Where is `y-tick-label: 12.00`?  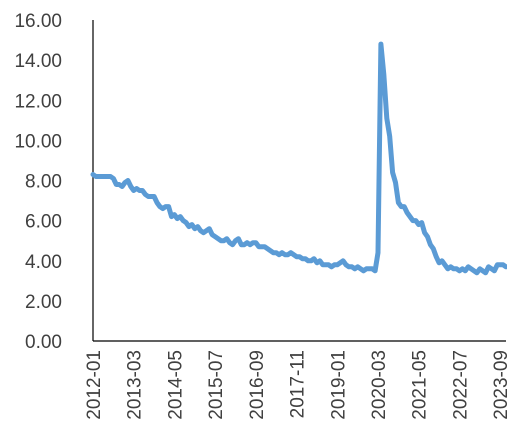 y-tick-label: 12.00 is located at coordinates (38, 101).